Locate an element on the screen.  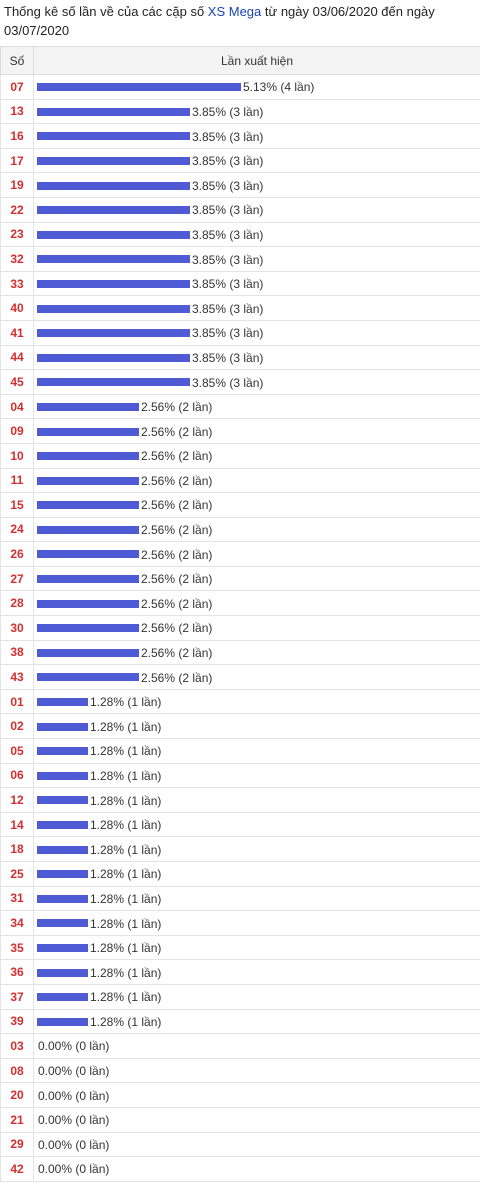
table-row: 05 1.28% (1 lần) is located at coordinates (240, 751).